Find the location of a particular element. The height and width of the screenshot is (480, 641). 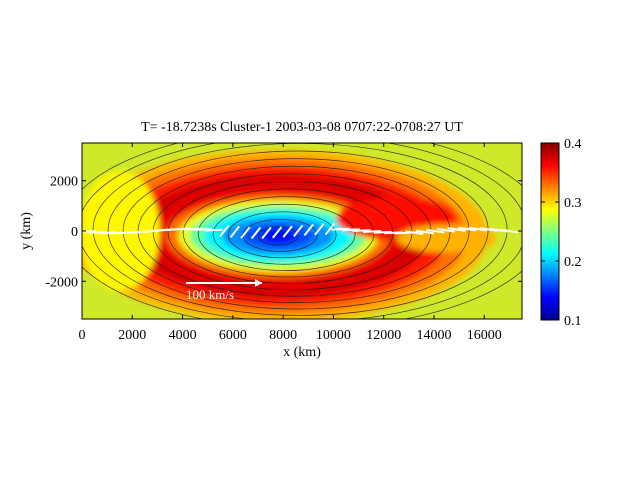

colorbar-tick-label: 0.2 is located at coordinates (573, 262).